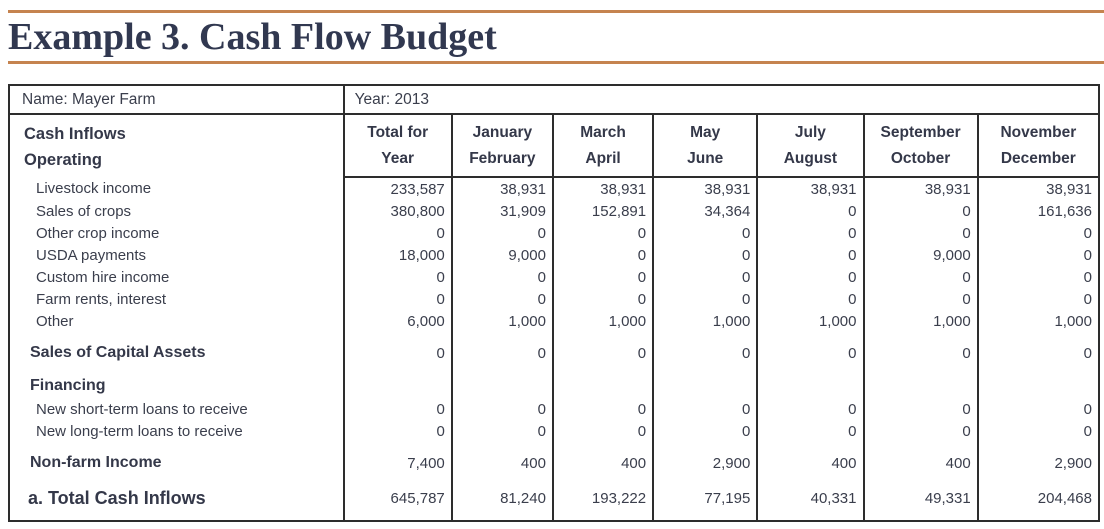 The height and width of the screenshot is (529, 1104). What do you see at coordinates (397, 321) in the screenshot?
I see `cell-value: 6,000` at bounding box center [397, 321].